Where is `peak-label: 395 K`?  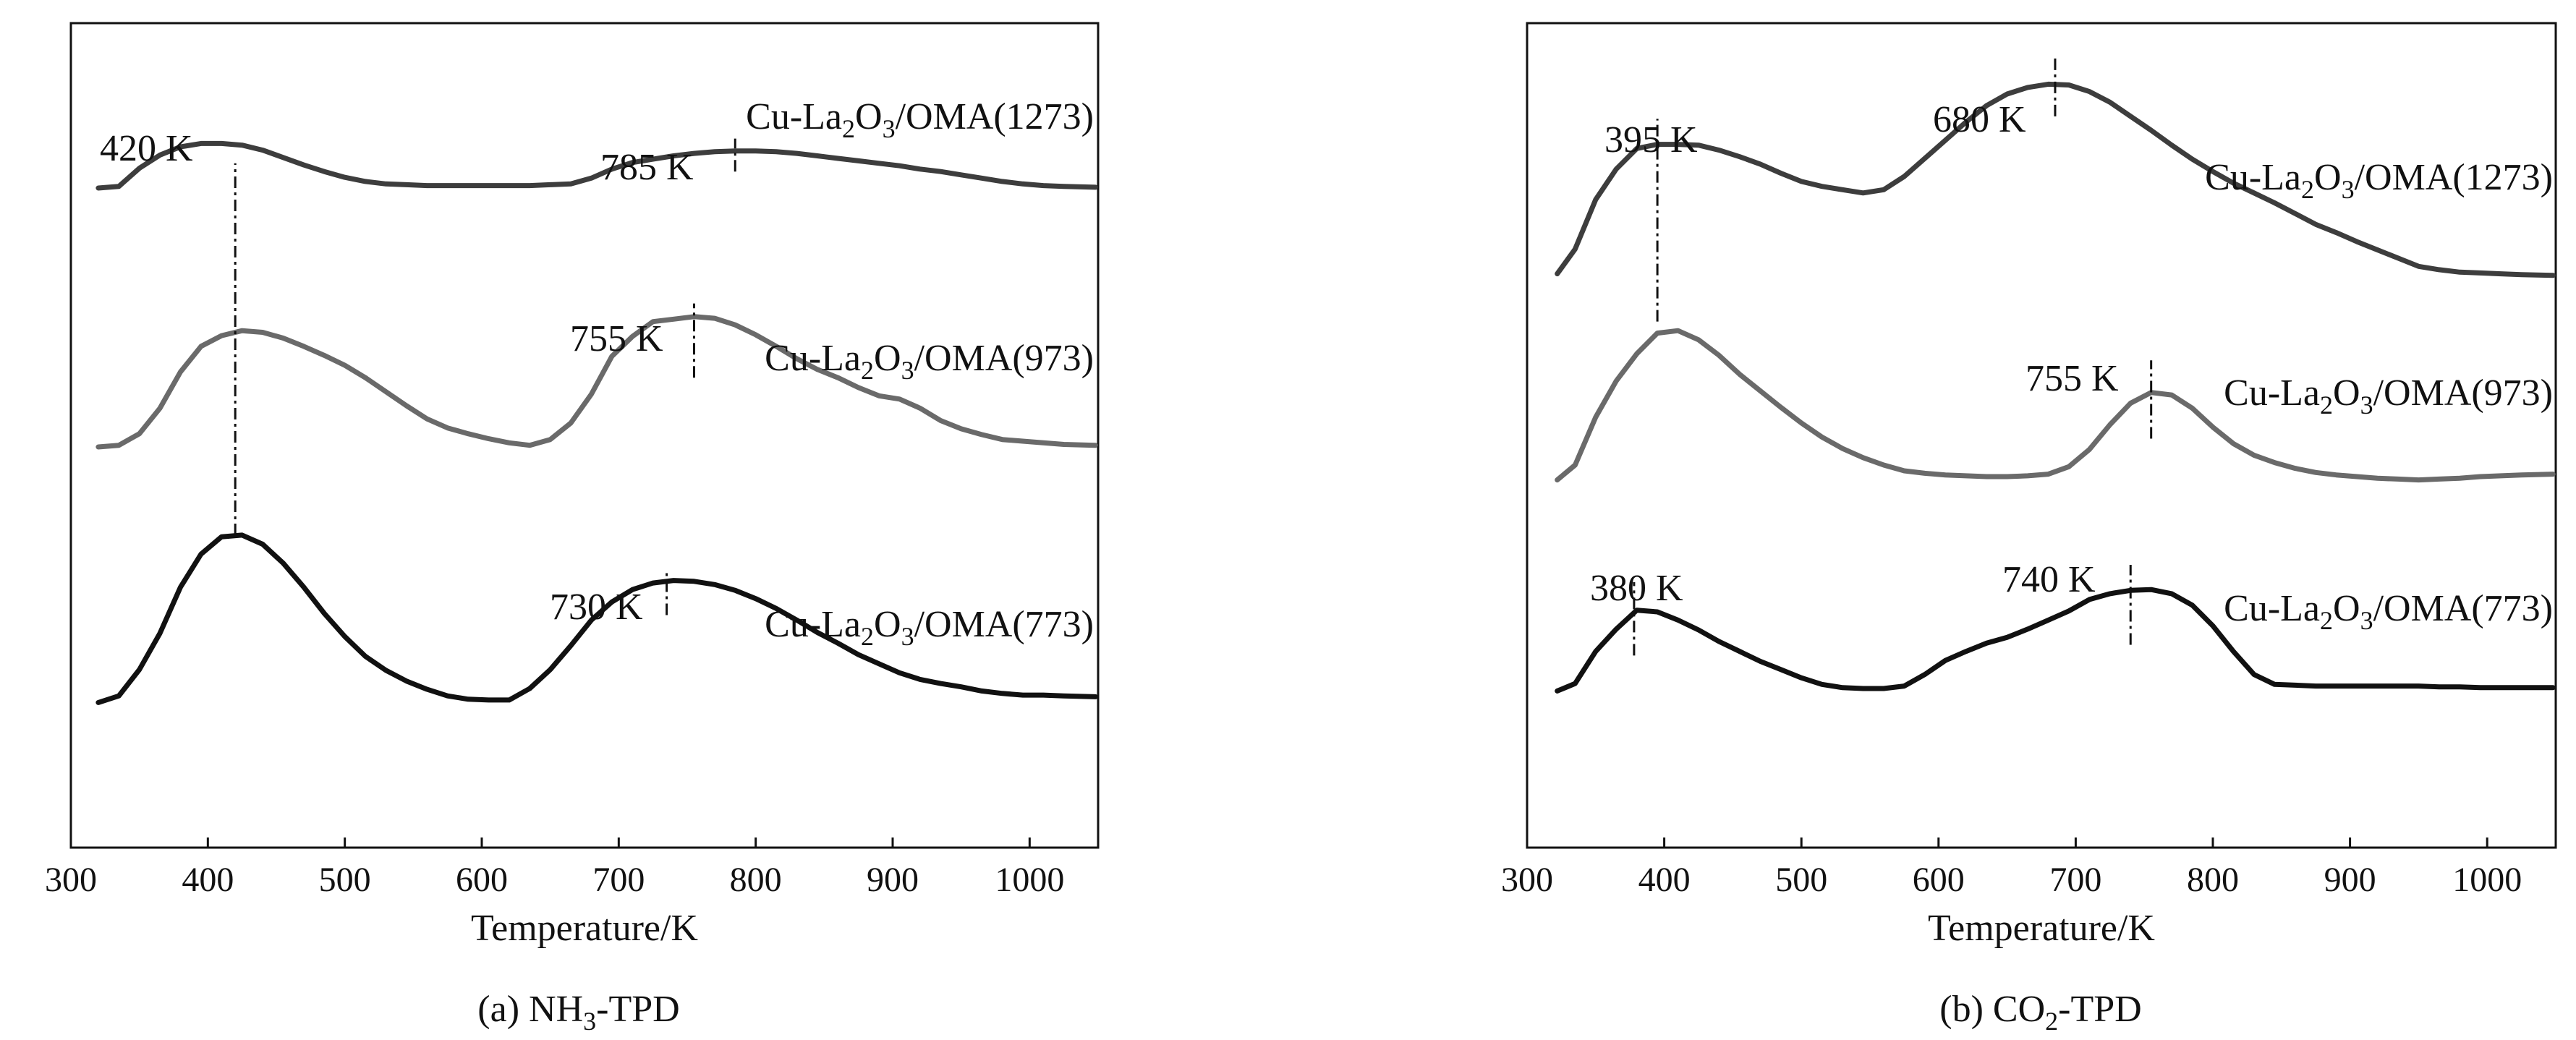
peak-label: 395 K is located at coordinates (1651, 140).